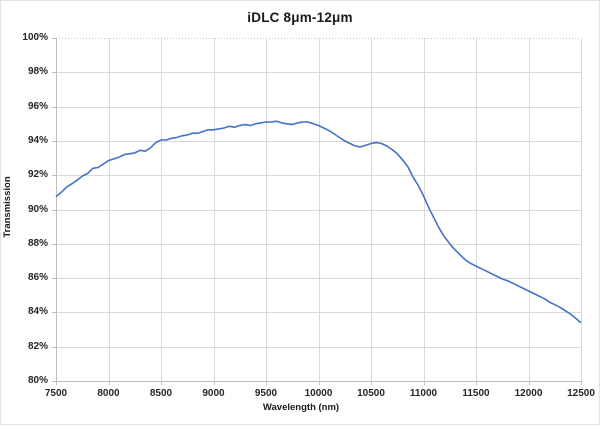 Image resolution: width=600 pixels, height=426 pixels. What do you see at coordinates (213, 393) in the screenshot?
I see `x-tick-label: 9000` at bounding box center [213, 393].